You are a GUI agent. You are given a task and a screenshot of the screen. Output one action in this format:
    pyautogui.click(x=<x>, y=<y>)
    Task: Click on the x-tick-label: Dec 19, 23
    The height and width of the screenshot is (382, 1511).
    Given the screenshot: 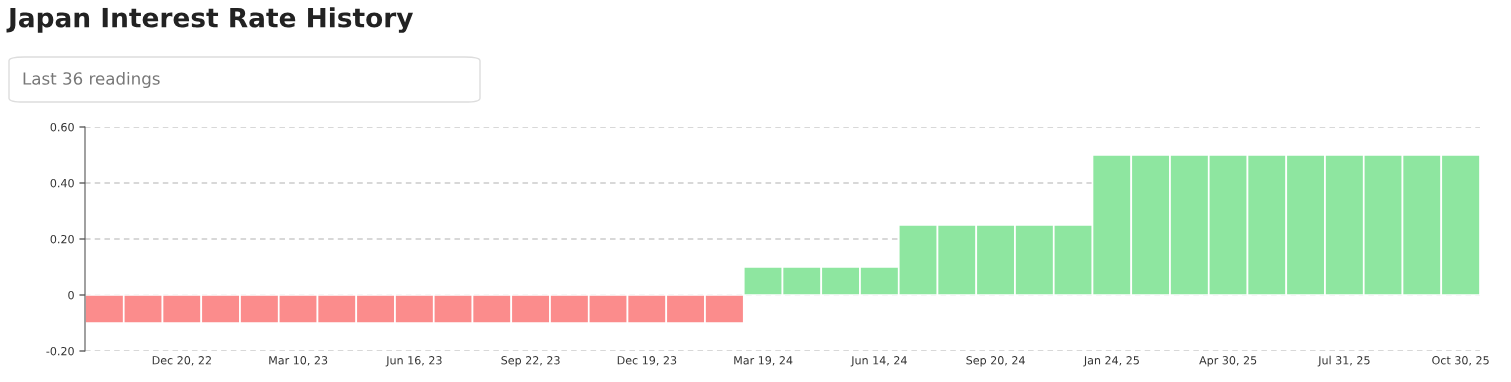 What is the action you would take?
    pyautogui.click(x=647, y=361)
    